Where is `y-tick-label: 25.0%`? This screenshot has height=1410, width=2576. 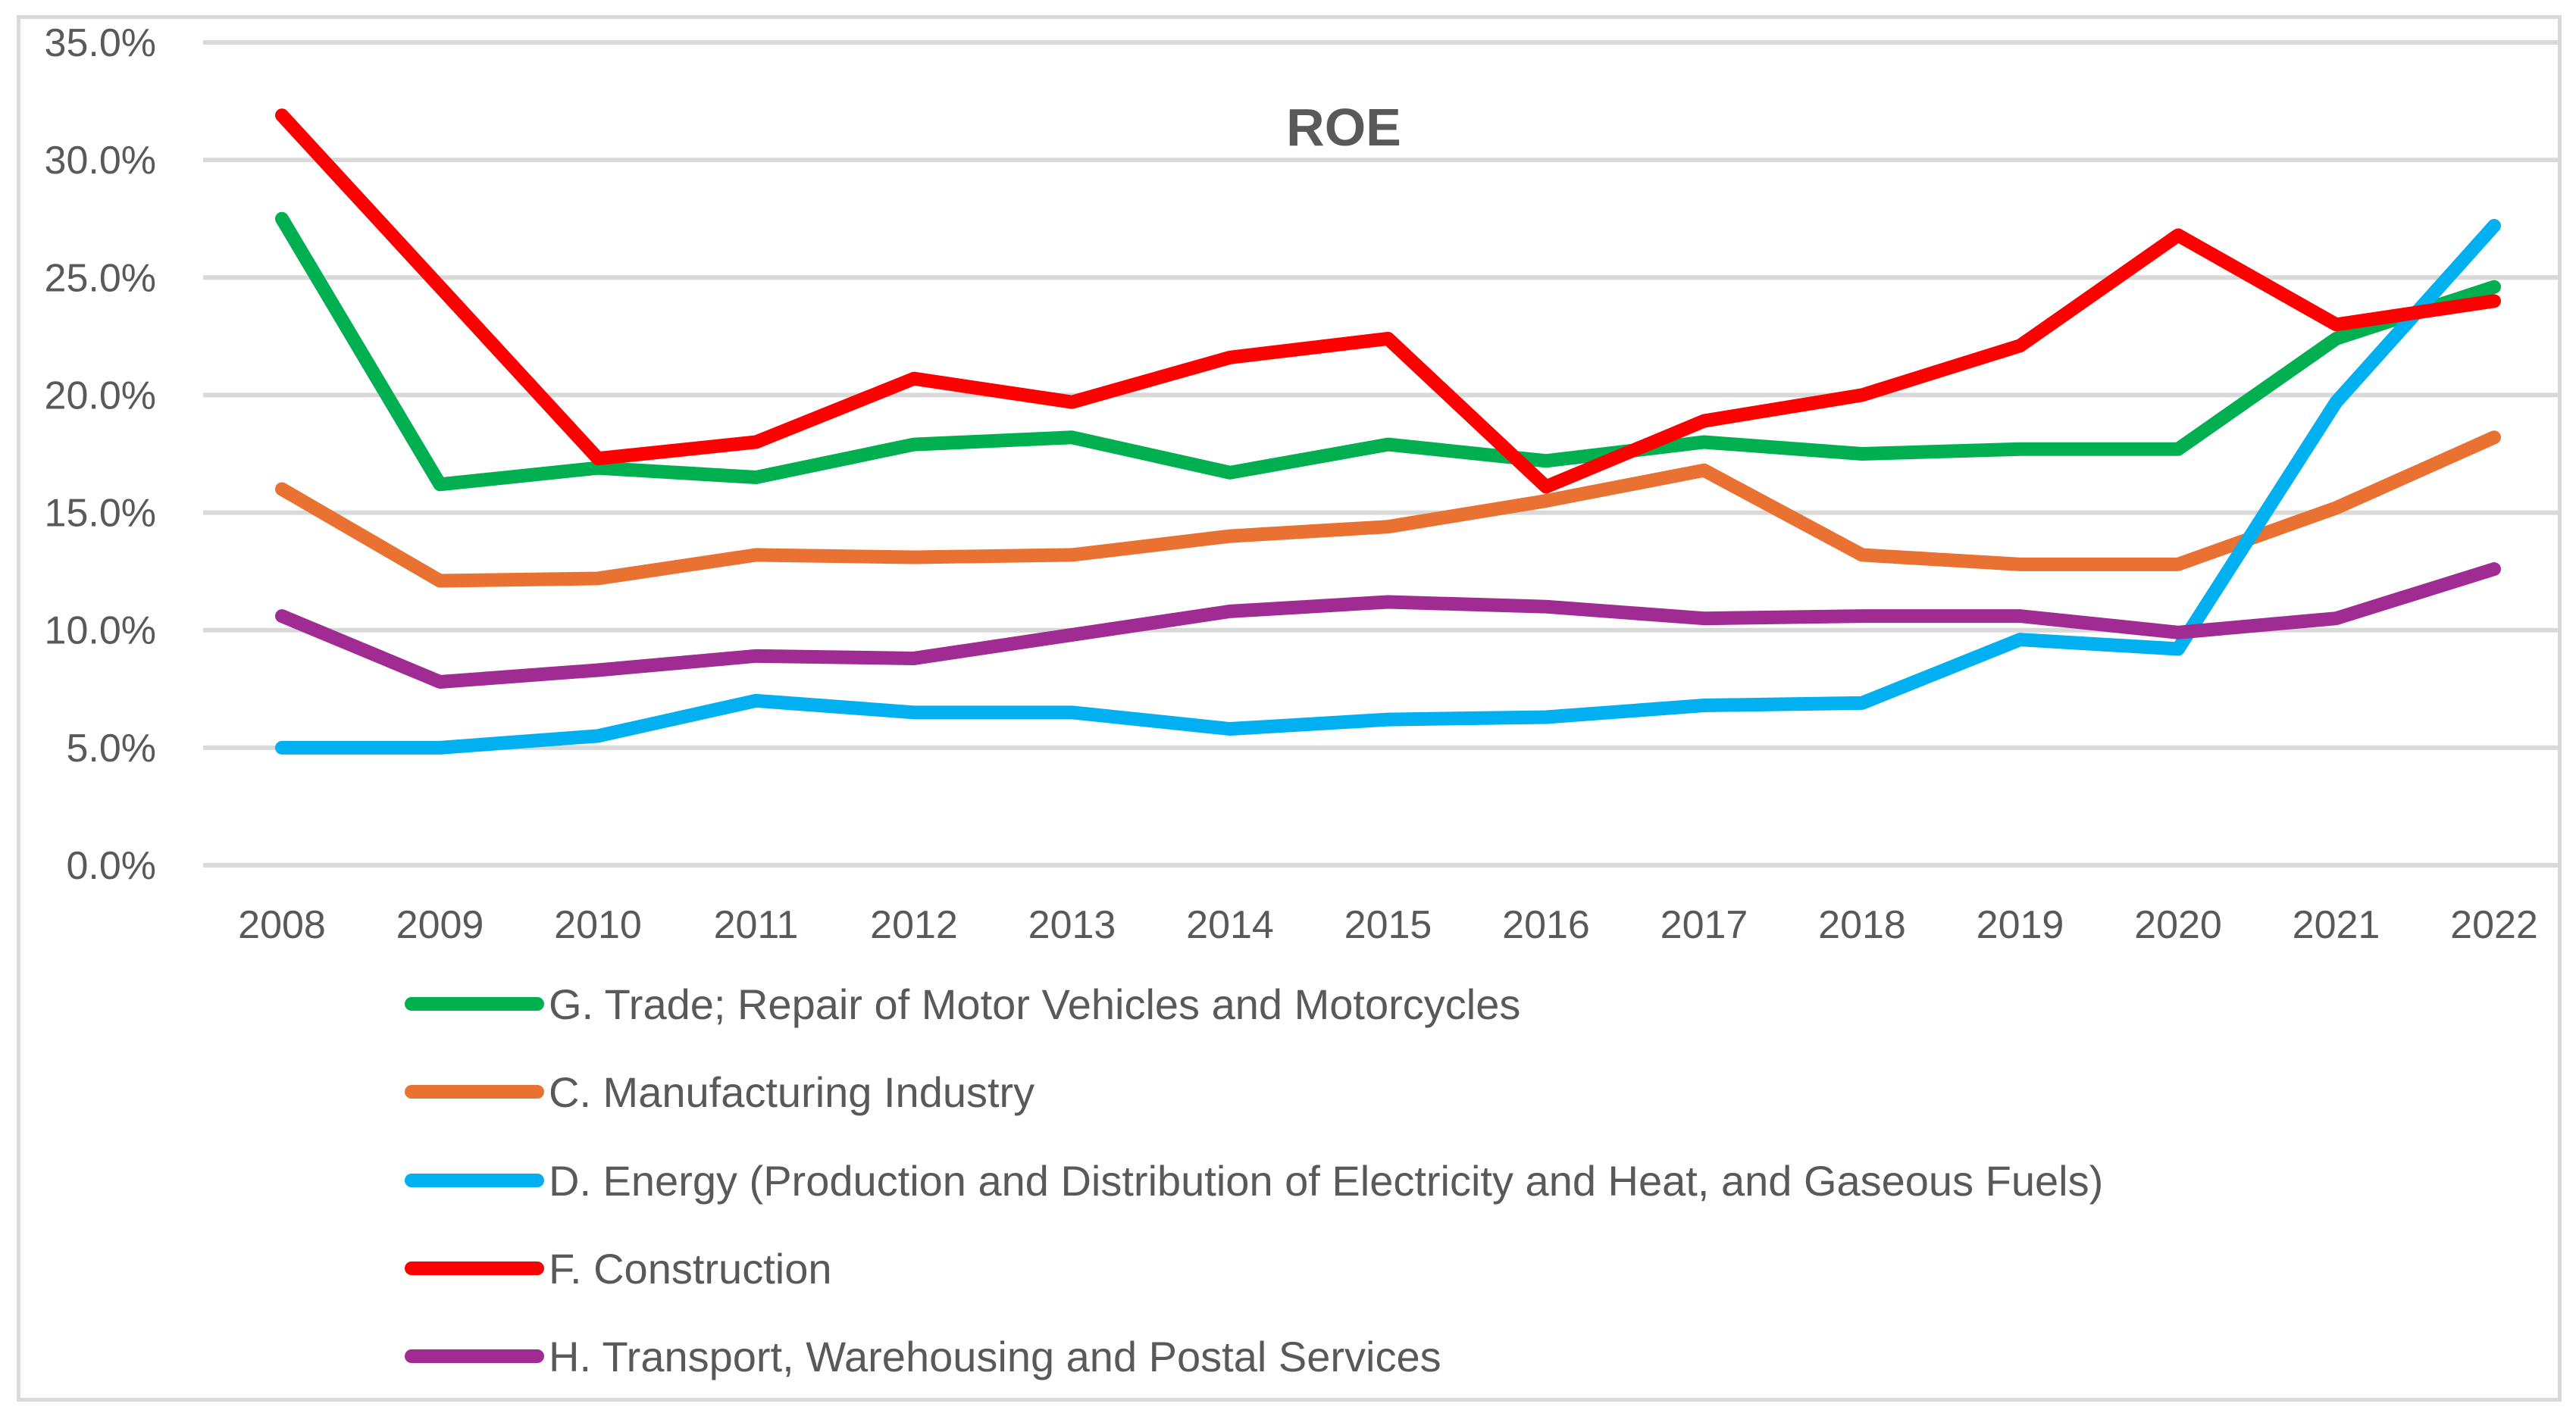 y-tick-label: 25.0% is located at coordinates (101, 278).